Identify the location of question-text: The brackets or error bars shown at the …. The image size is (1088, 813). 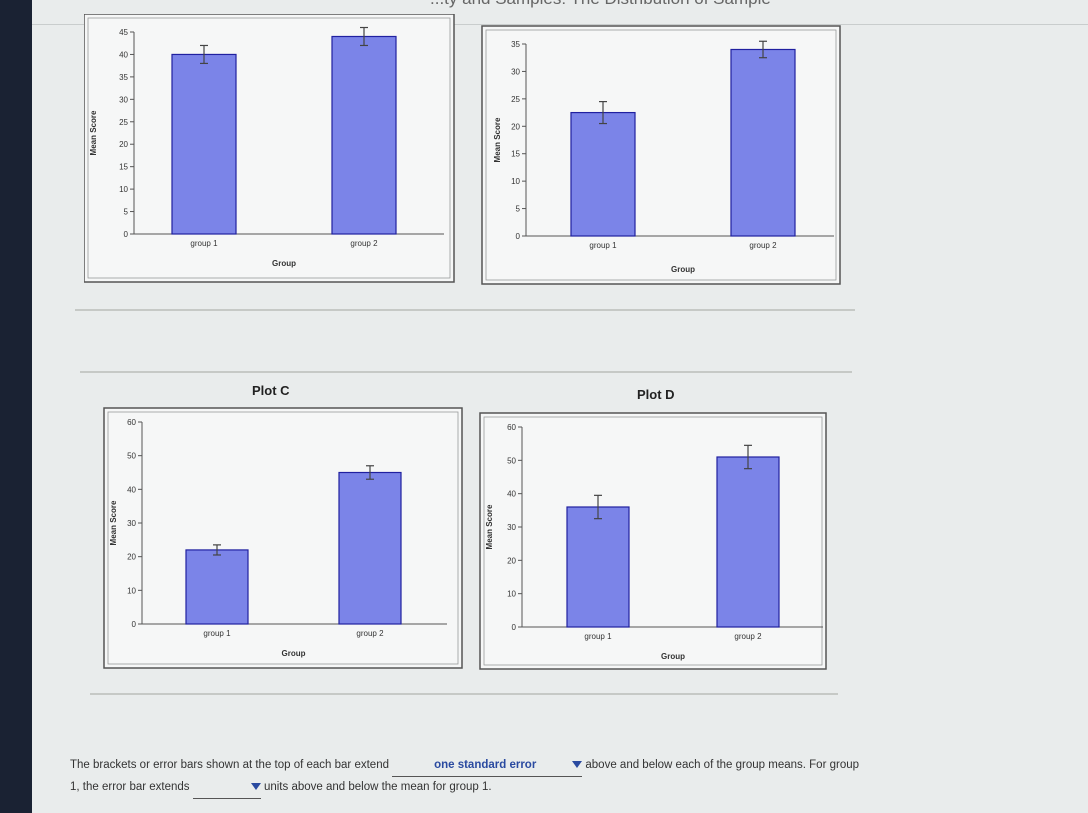
(550, 777).